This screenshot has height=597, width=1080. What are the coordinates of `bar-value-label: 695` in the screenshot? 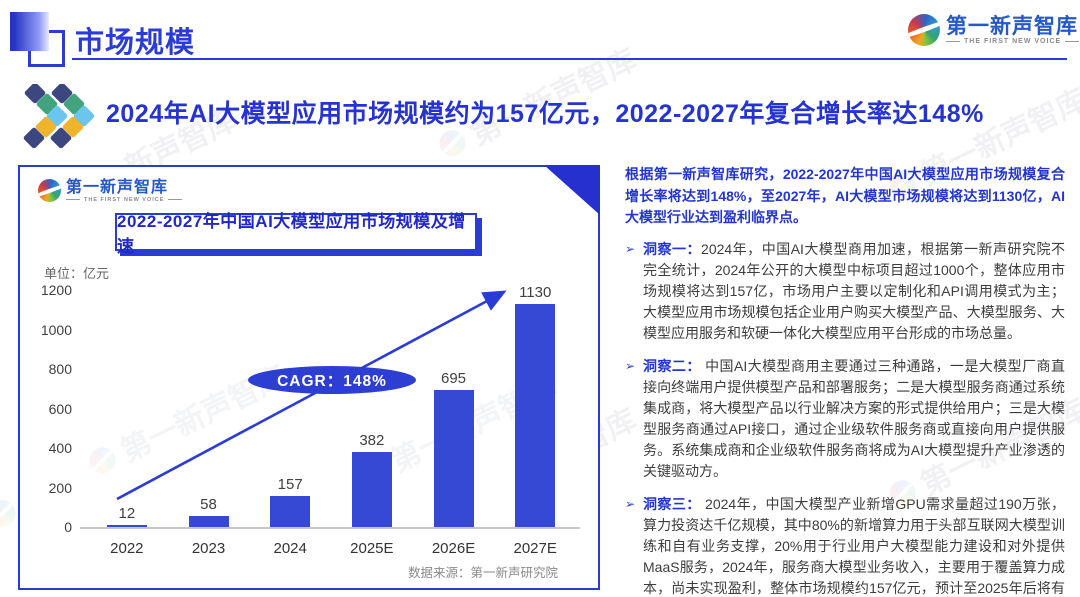 It's located at (454, 378).